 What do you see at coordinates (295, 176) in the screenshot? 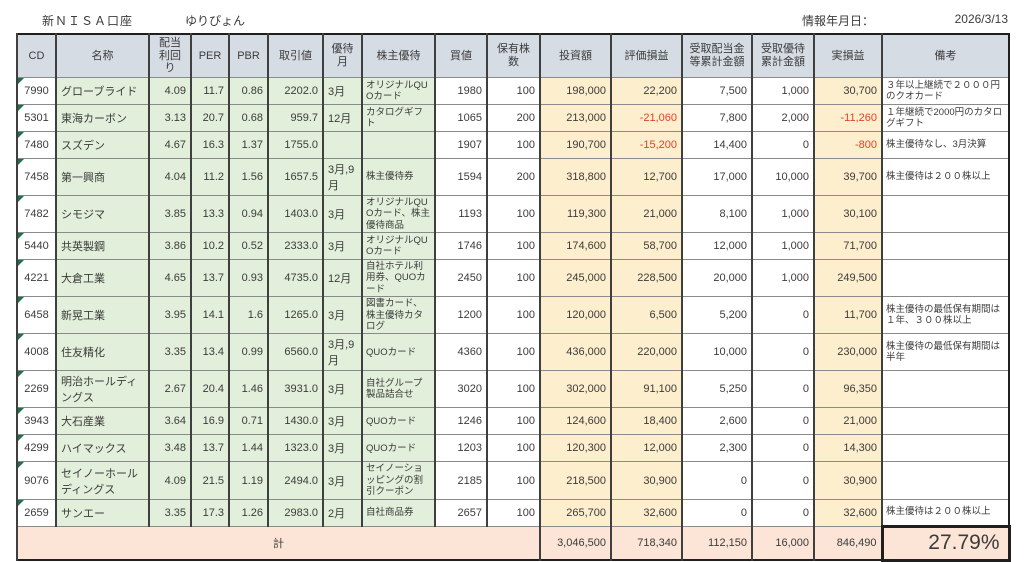
I see `cell-price: 1657.5` at bounding box center [295, 176].